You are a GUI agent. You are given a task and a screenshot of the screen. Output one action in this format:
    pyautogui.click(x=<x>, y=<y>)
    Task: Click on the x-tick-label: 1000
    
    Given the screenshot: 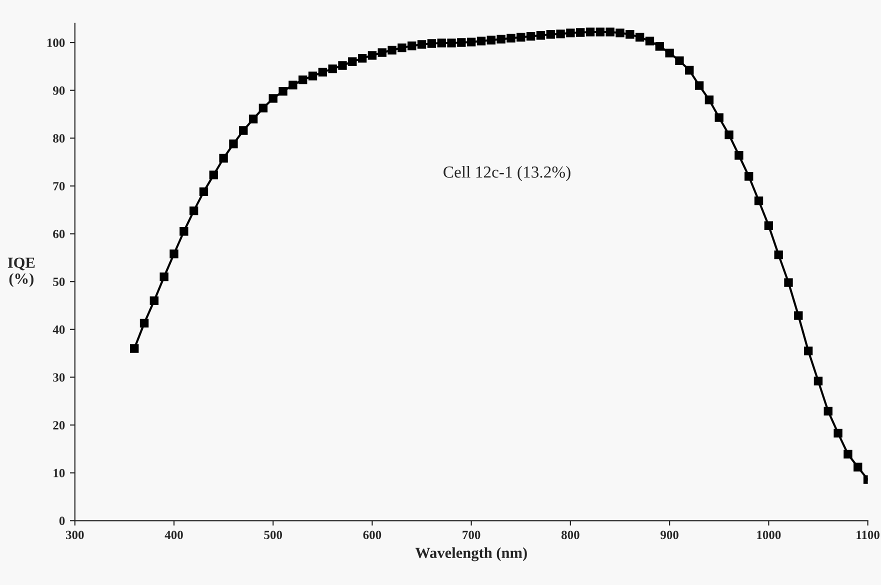 What is the action you would take?
    pyautogui.click(x=769, y=535)
    